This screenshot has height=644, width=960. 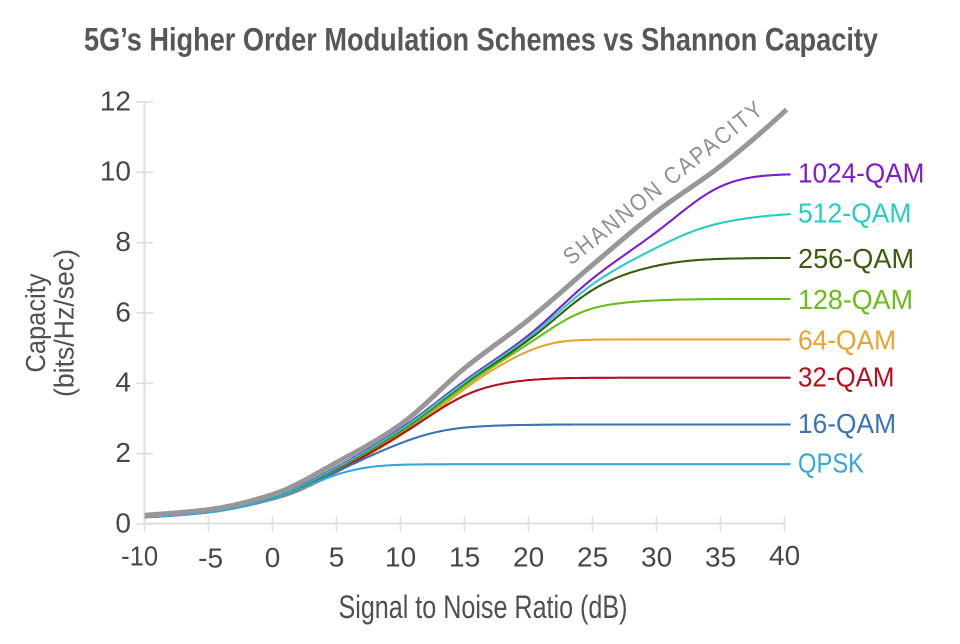 What do you see at coordinates (464, 557) in the screenshot?
I see `svg-text: 15` at bounding box center [464, 557].